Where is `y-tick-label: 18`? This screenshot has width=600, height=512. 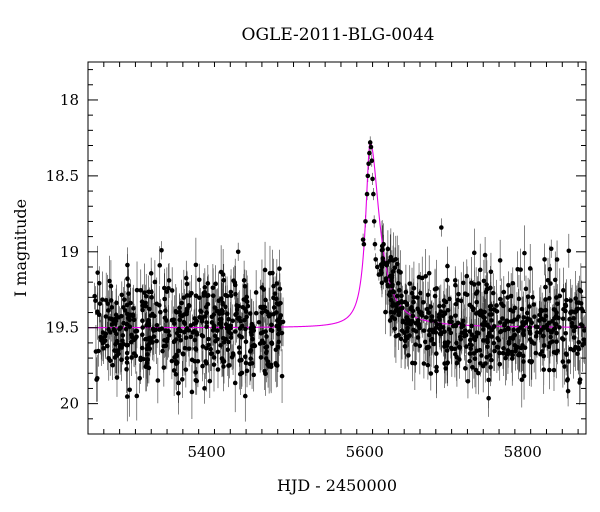
y-tick-label: 18 is located at coordinates (69, 100).